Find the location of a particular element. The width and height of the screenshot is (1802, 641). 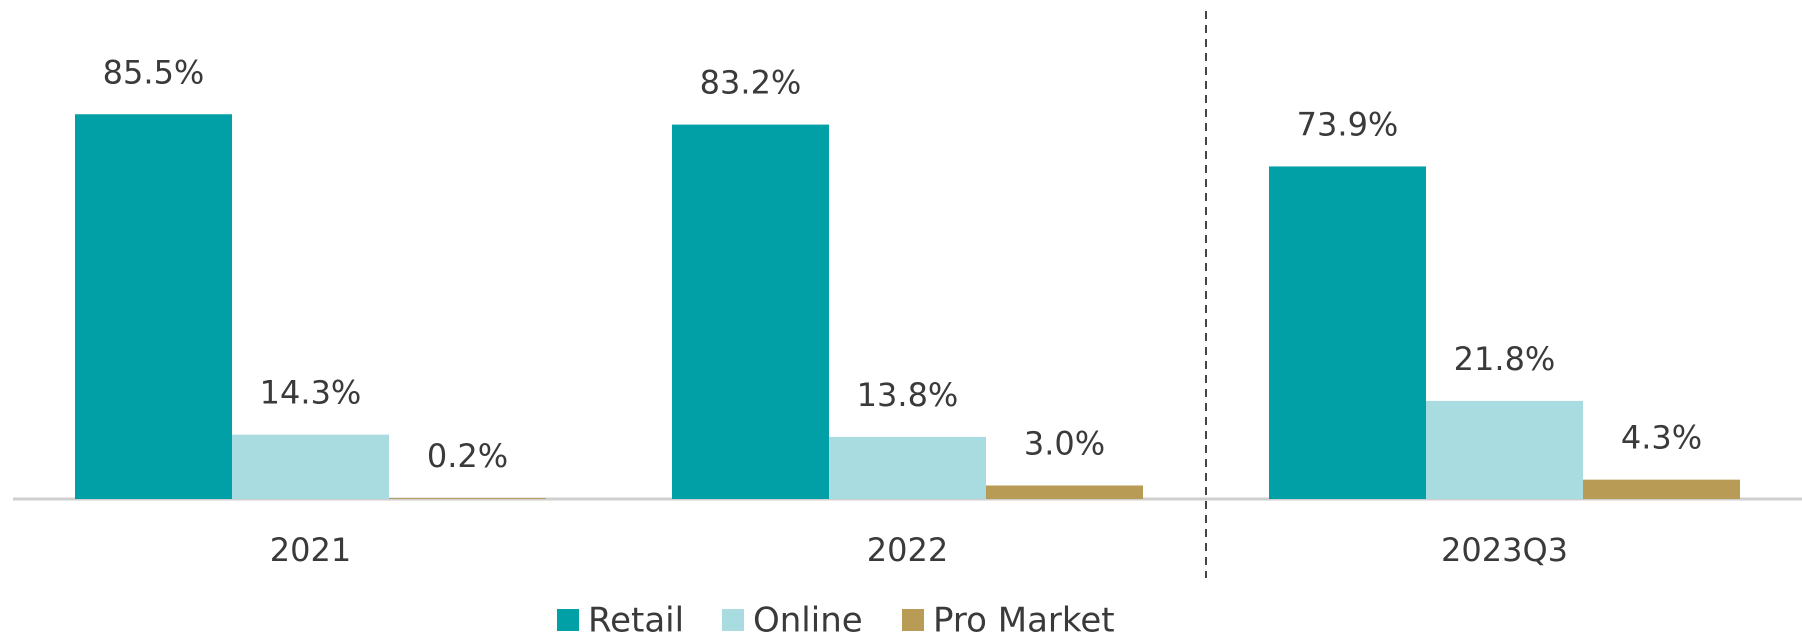

value-label: 21.8% is located at coordinates (1505, 359).